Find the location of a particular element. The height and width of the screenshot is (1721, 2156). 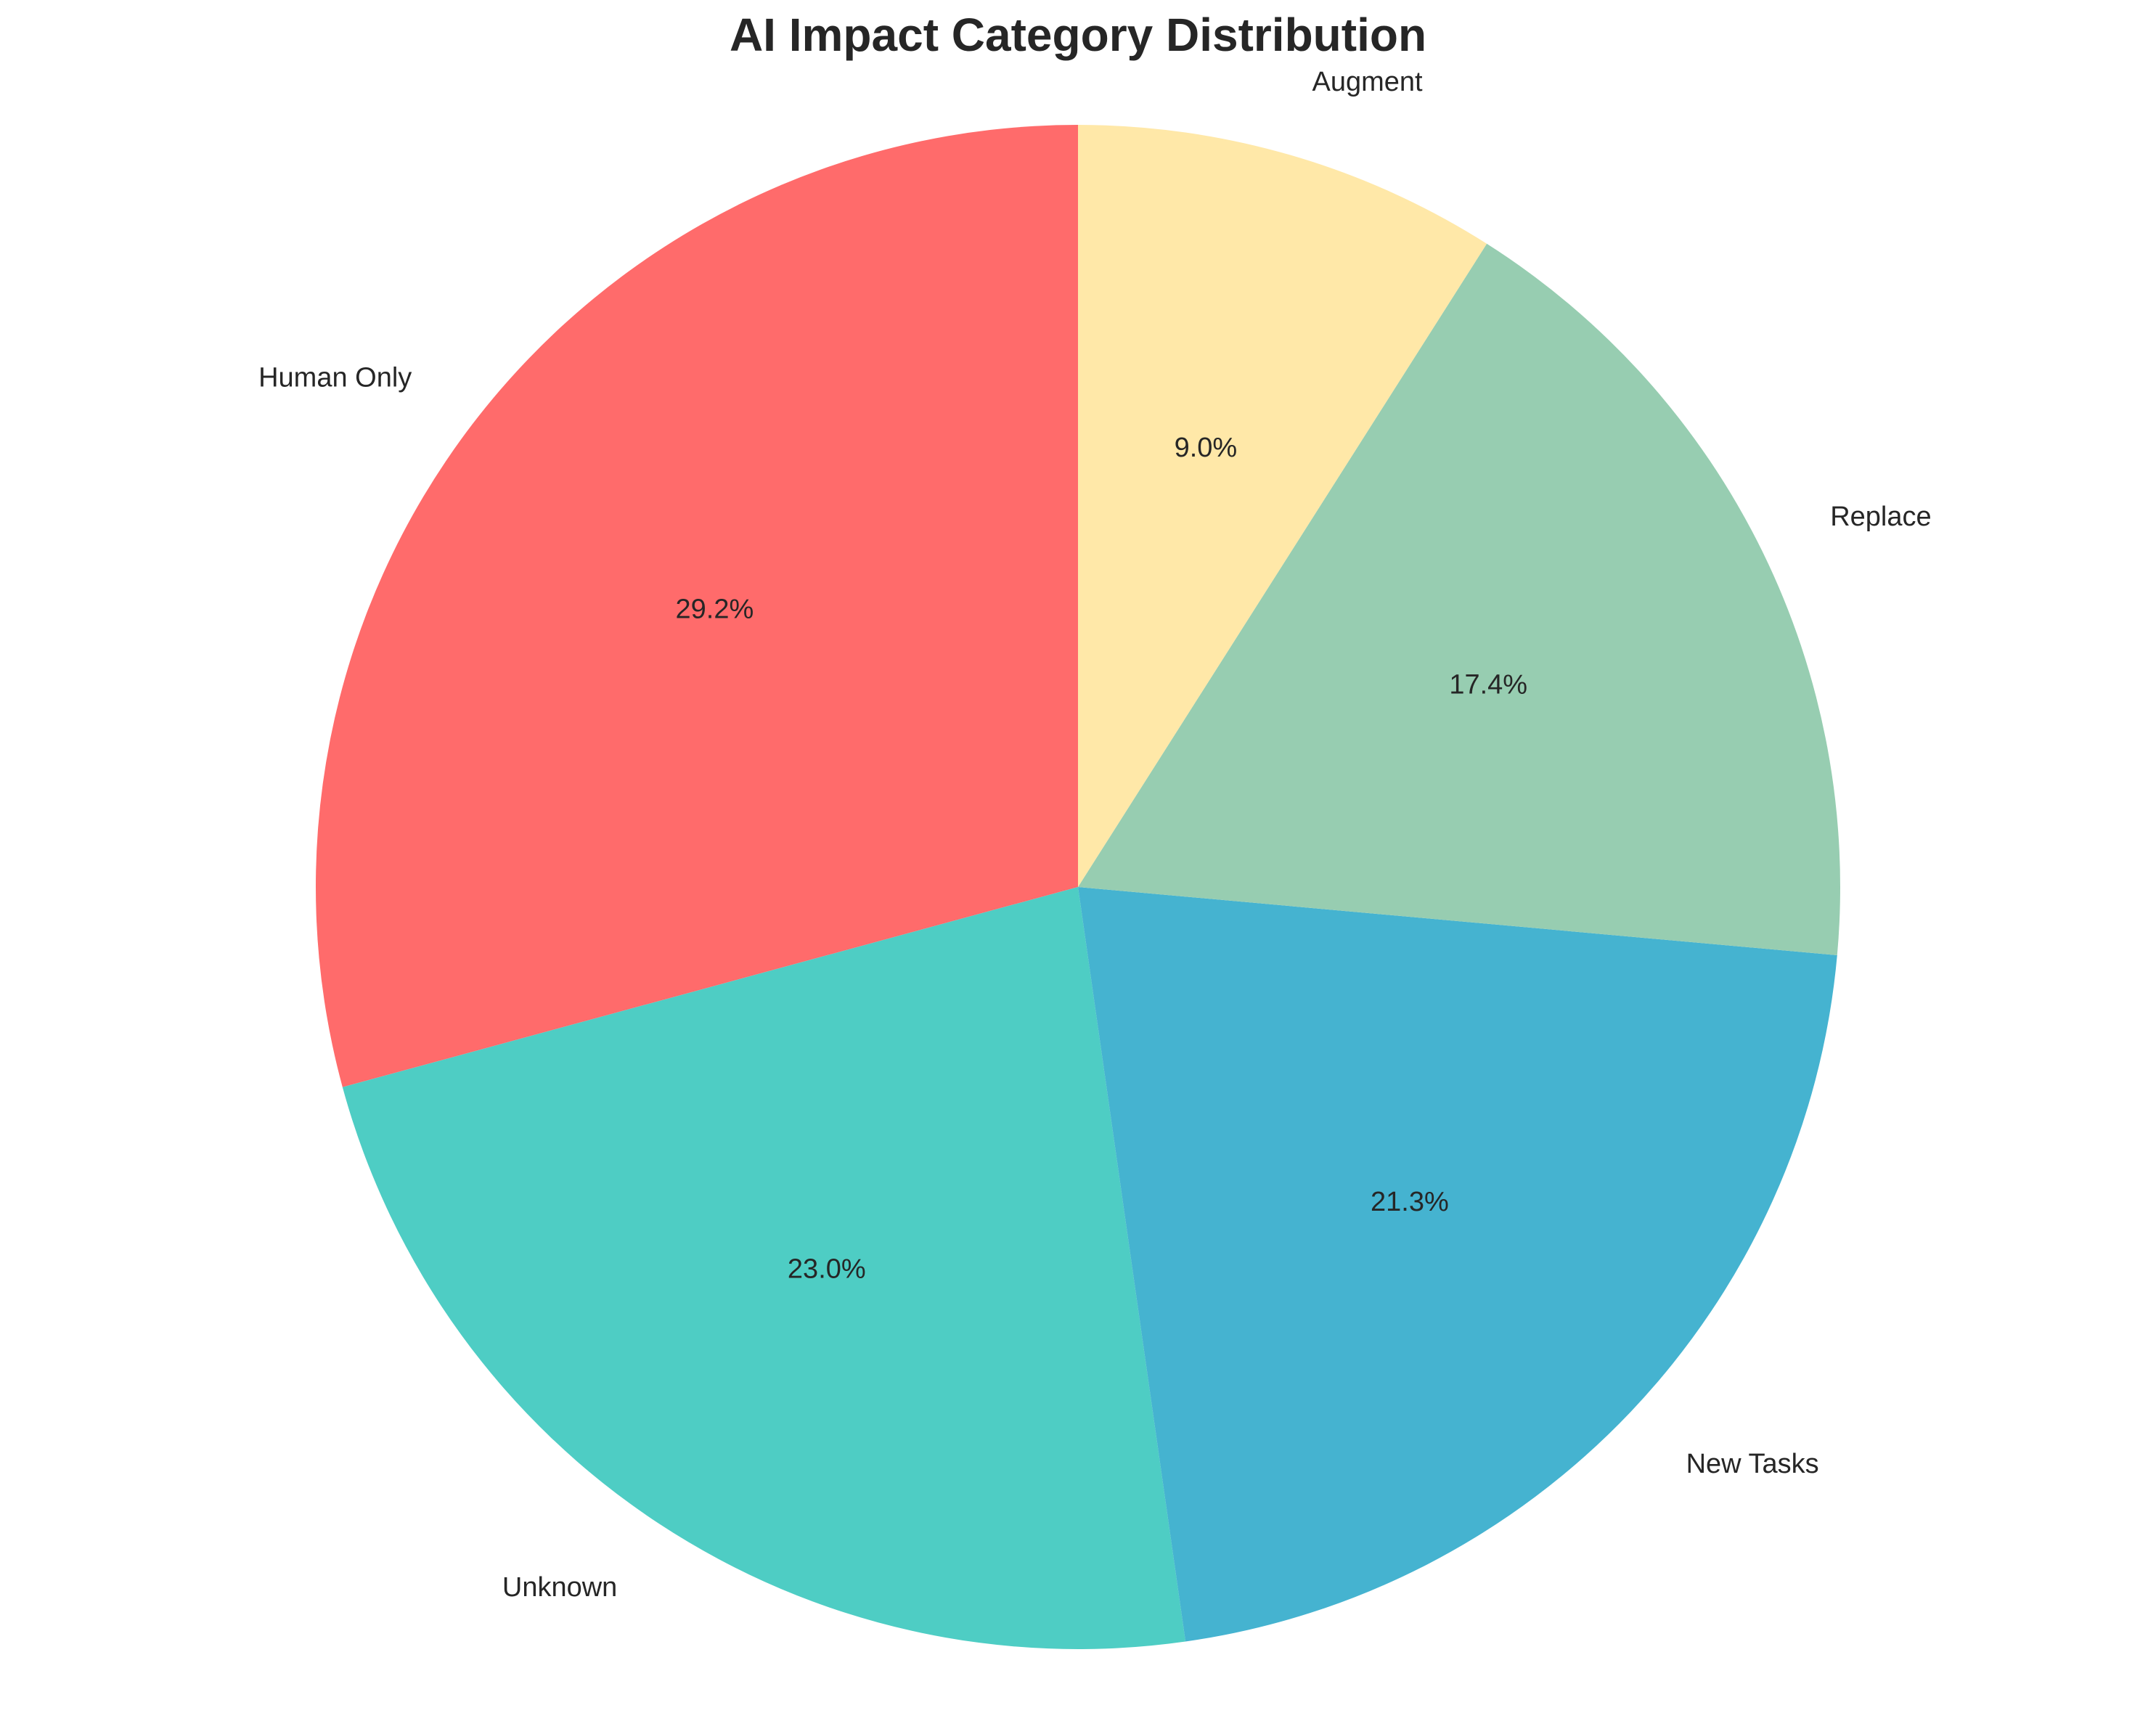

slice-label-new-tasks: New Tasks is located at coordinates (1753, 1464).